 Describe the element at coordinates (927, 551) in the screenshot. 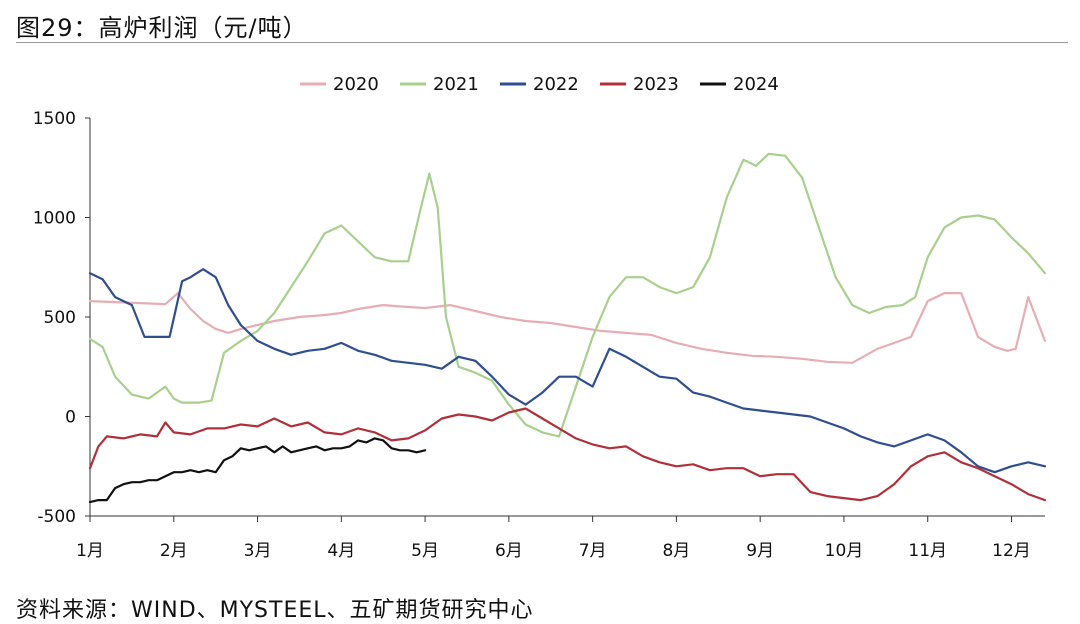

I see `x-tick-label: 11月` at that location.